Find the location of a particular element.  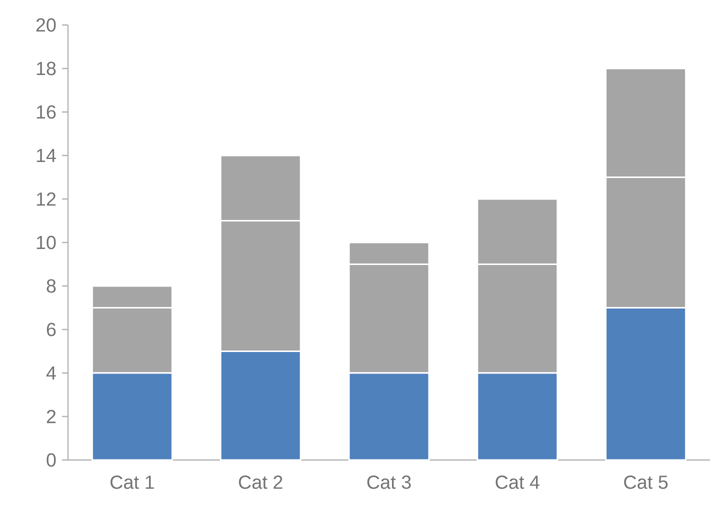

y-tick-label: 10 is located at coordinates (46, 243).